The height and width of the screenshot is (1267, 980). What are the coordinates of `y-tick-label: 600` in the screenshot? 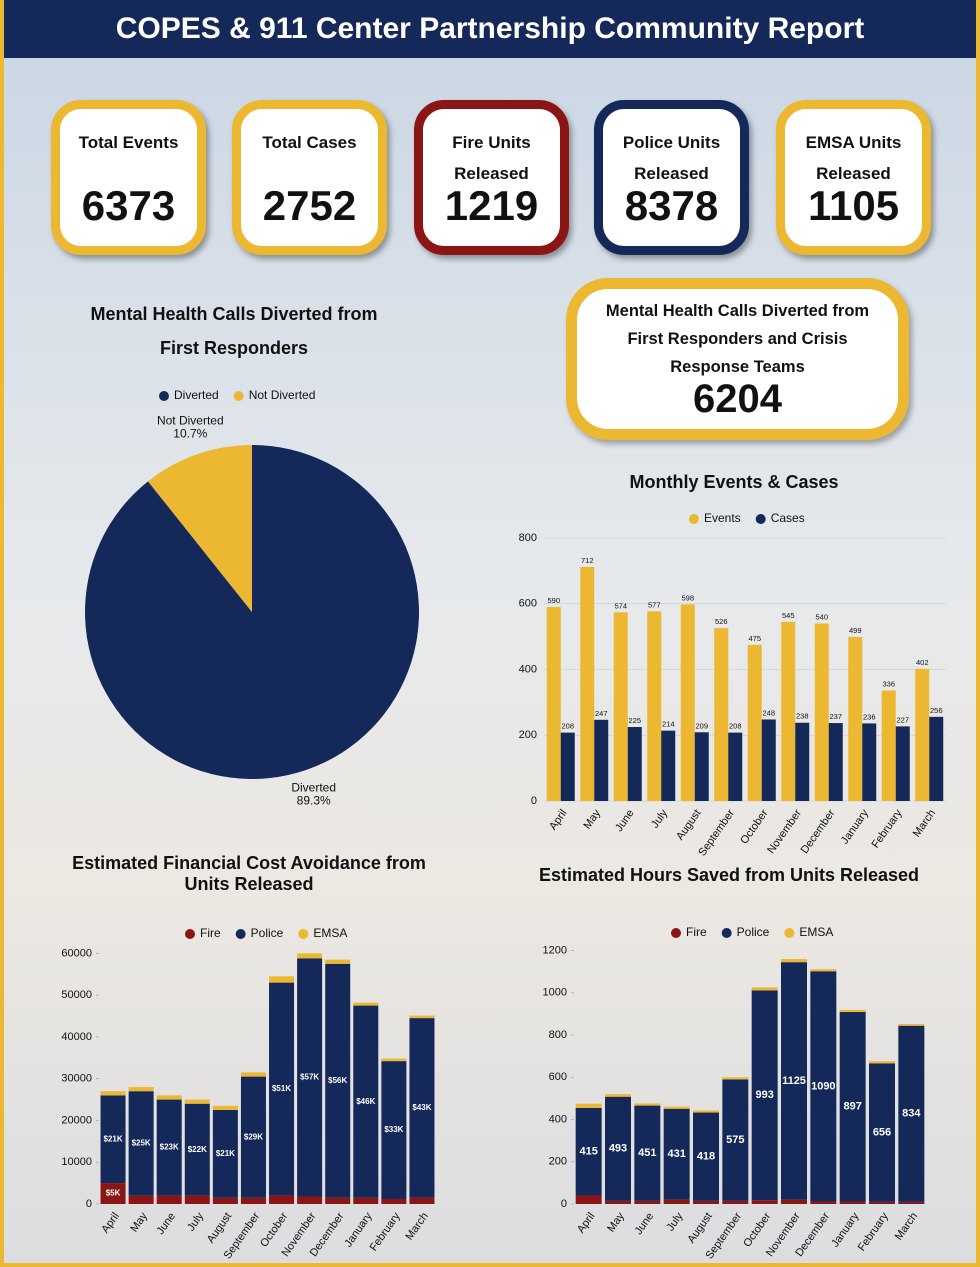 It's located at (558, 1077).